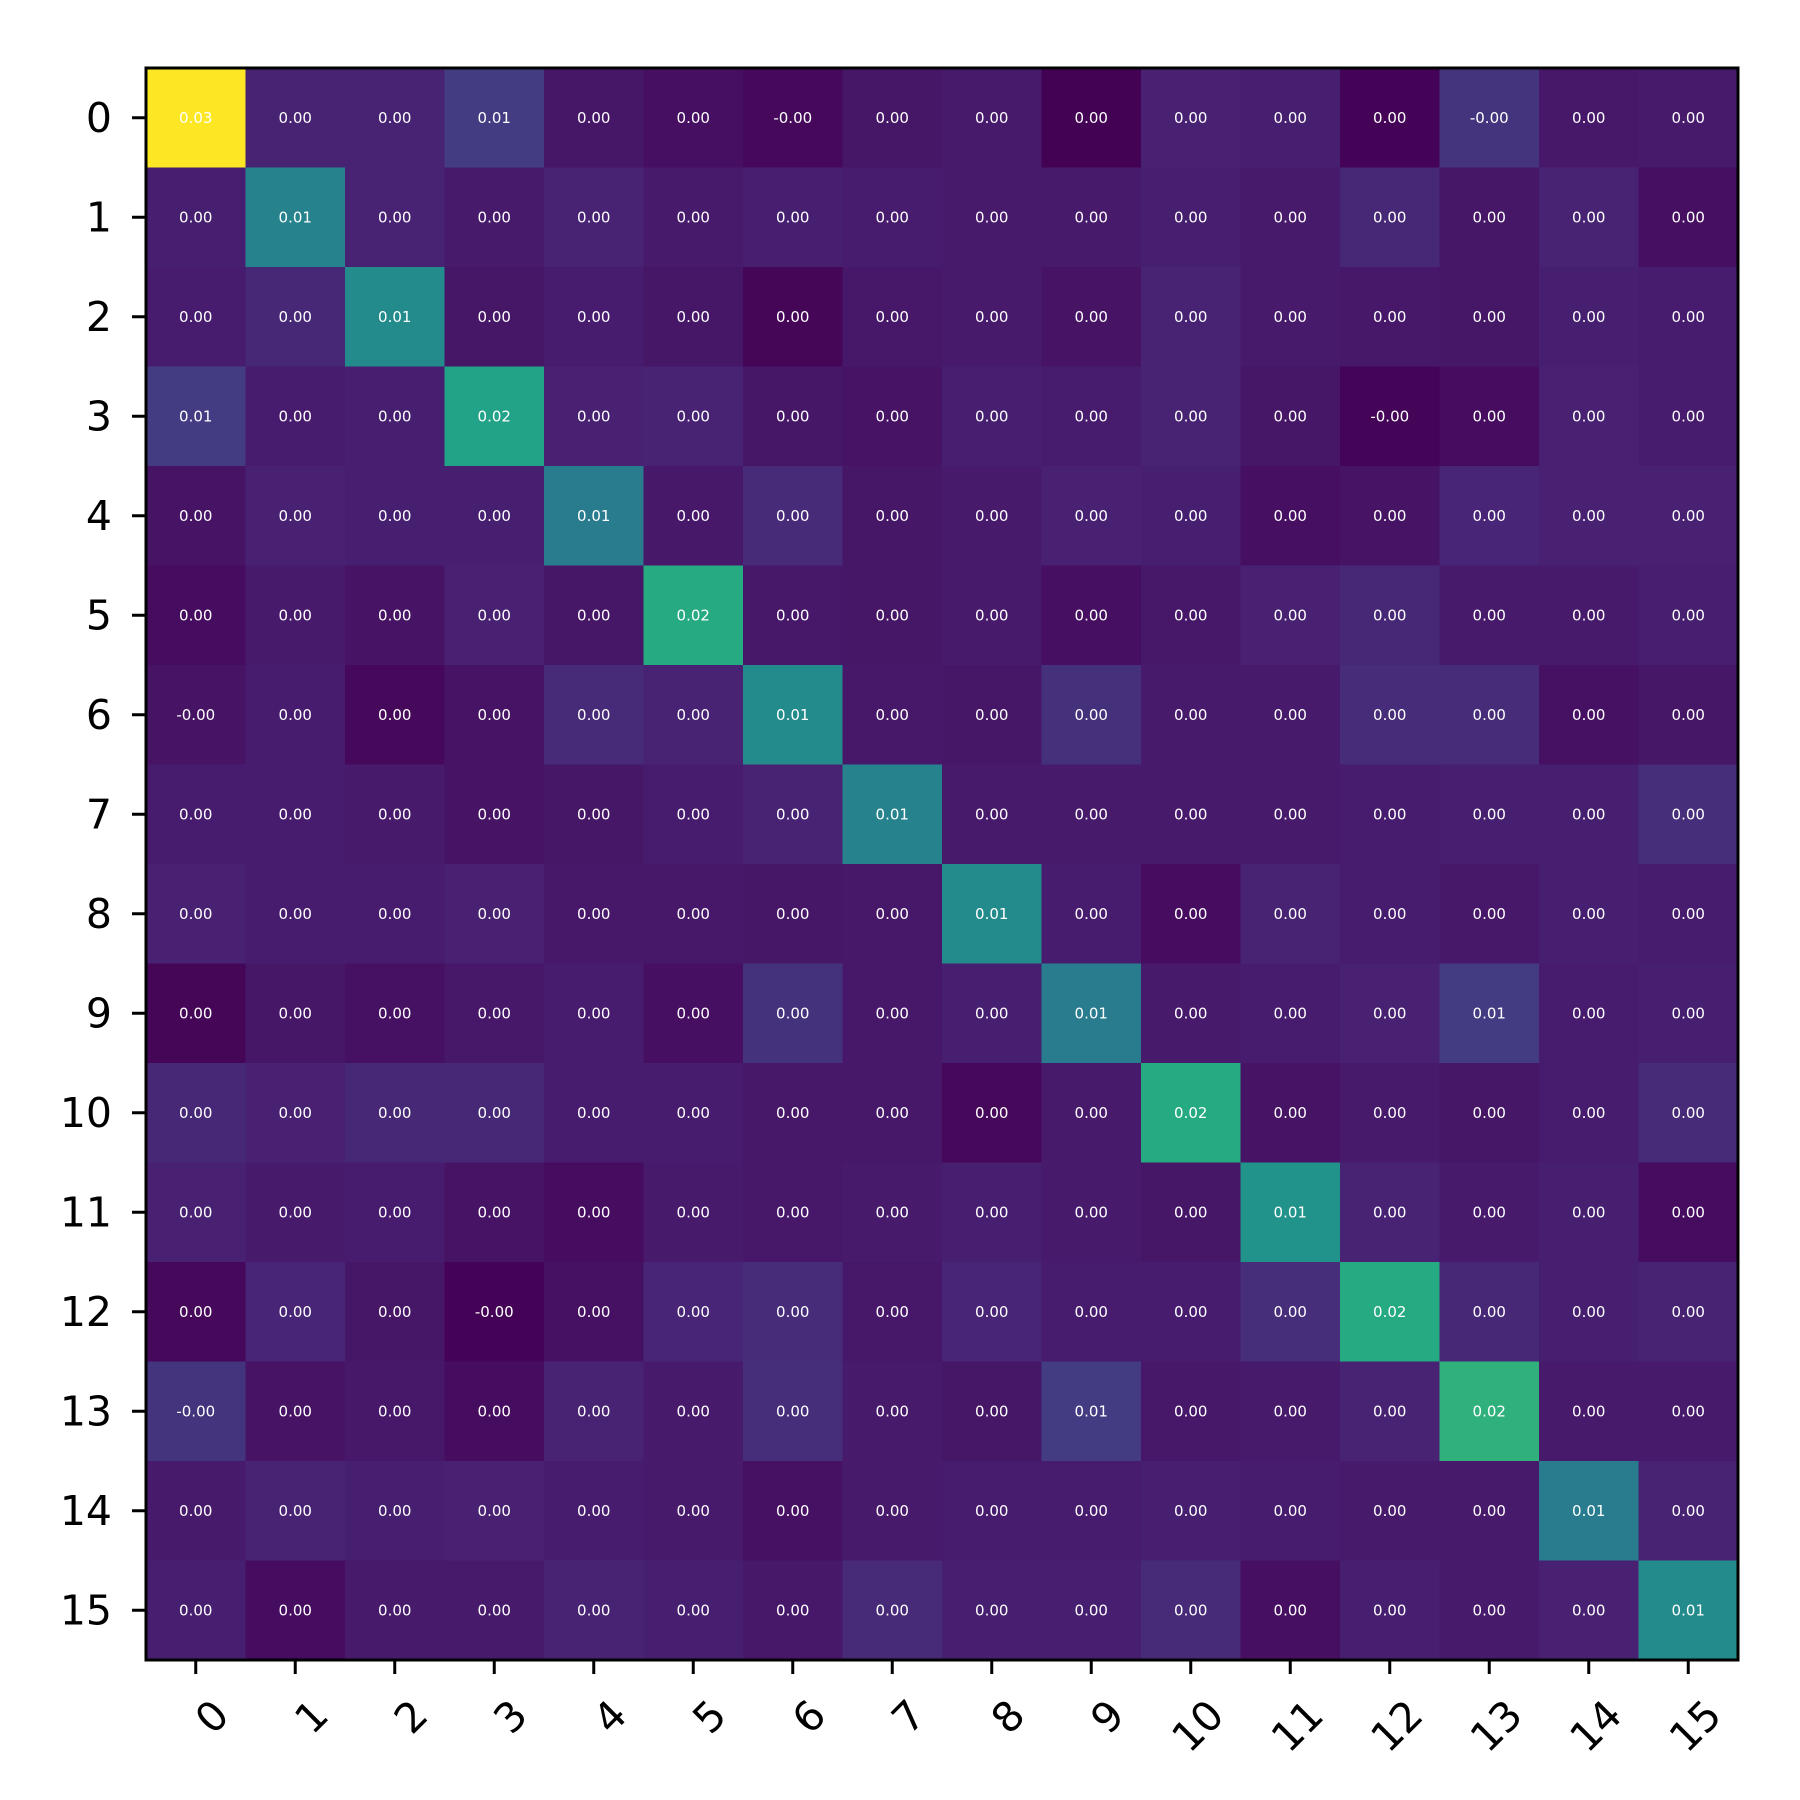 The height and width of the screenshot is (1800, 1800). Describe the element at coordinates (792, 814) in the screenshot. I see `cell-value-label-7-6: 0.00` at that location.